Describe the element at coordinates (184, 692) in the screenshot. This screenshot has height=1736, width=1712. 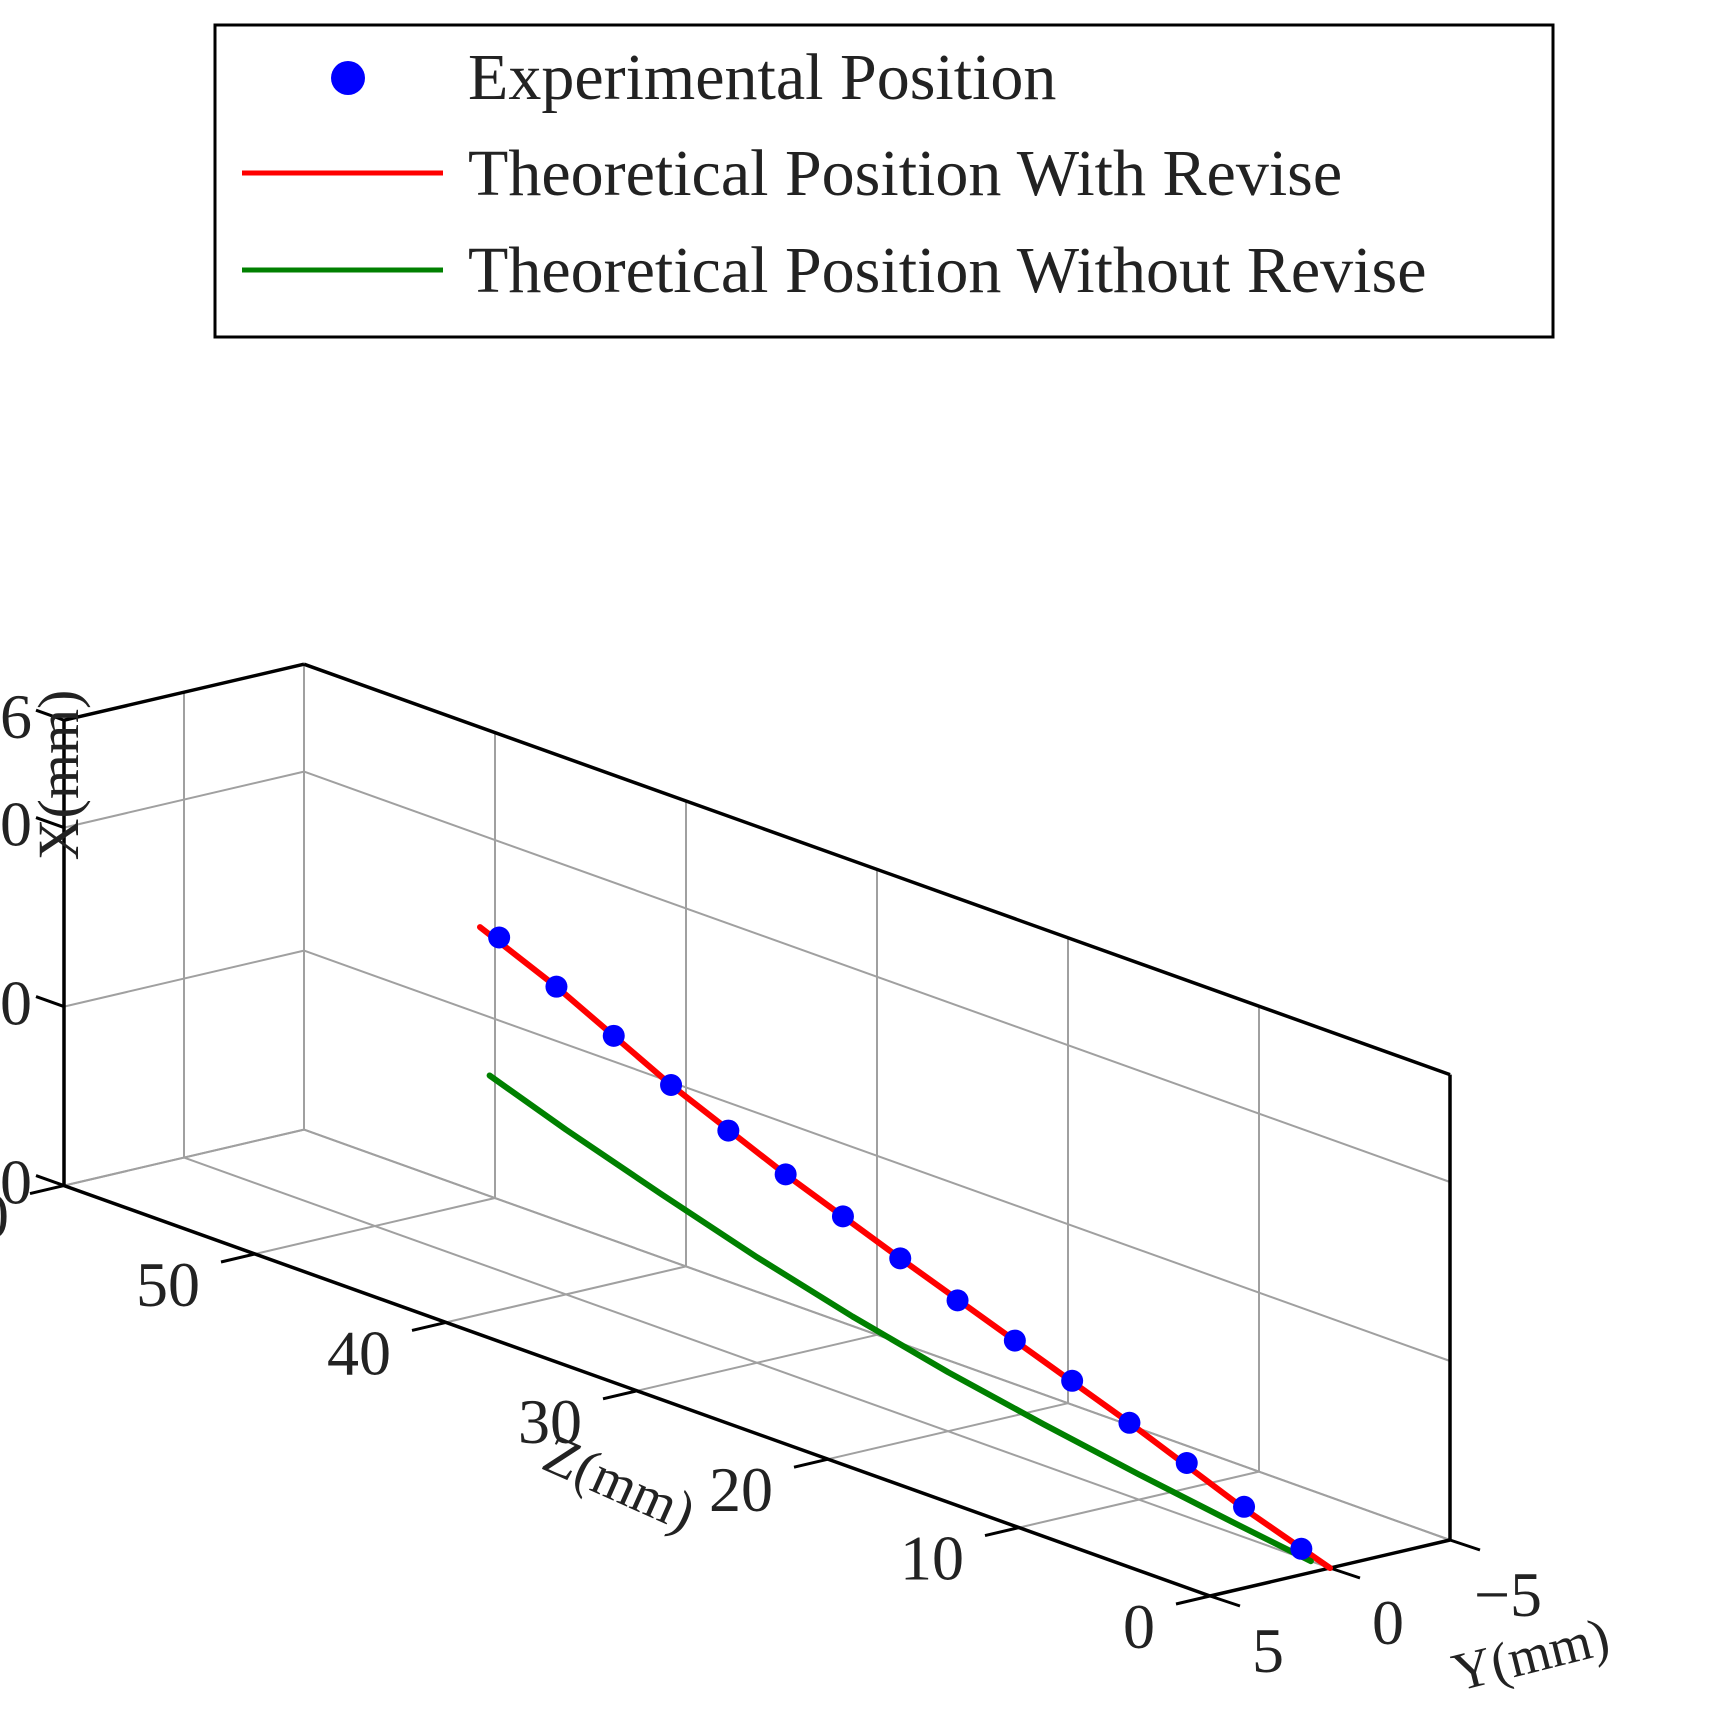
I see `box-top-side-edge` at that location.